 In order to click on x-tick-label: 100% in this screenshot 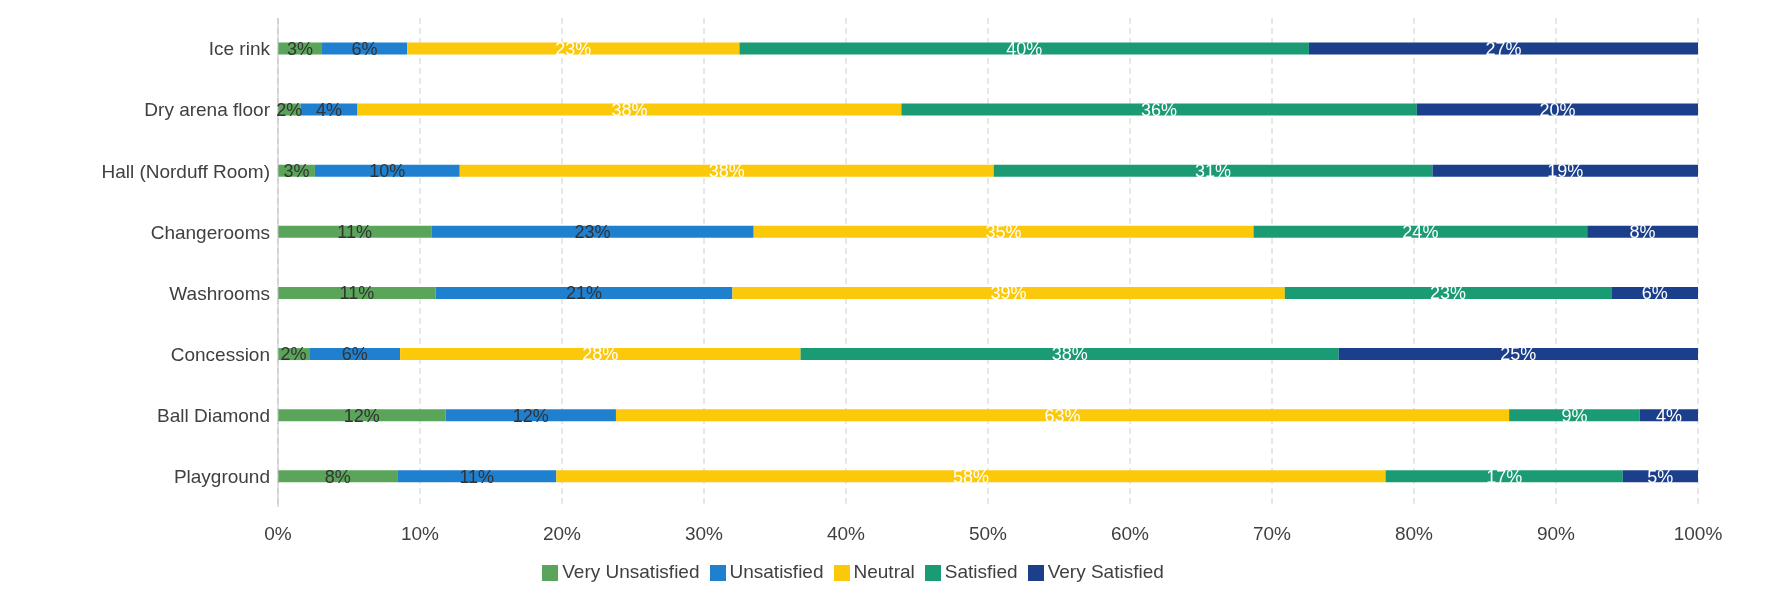, I will do `click(1698, 534)`.